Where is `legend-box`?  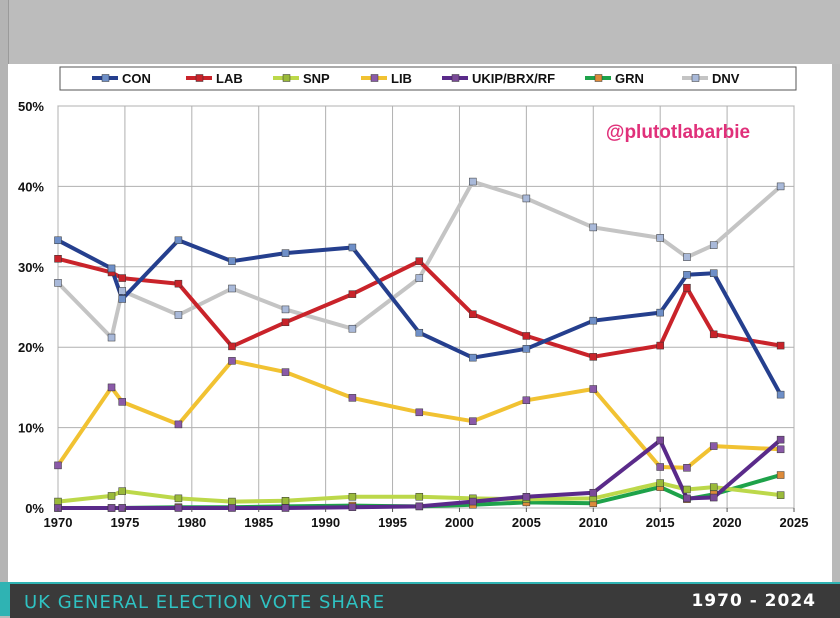
legend-box is located at coordinates (428, 78).